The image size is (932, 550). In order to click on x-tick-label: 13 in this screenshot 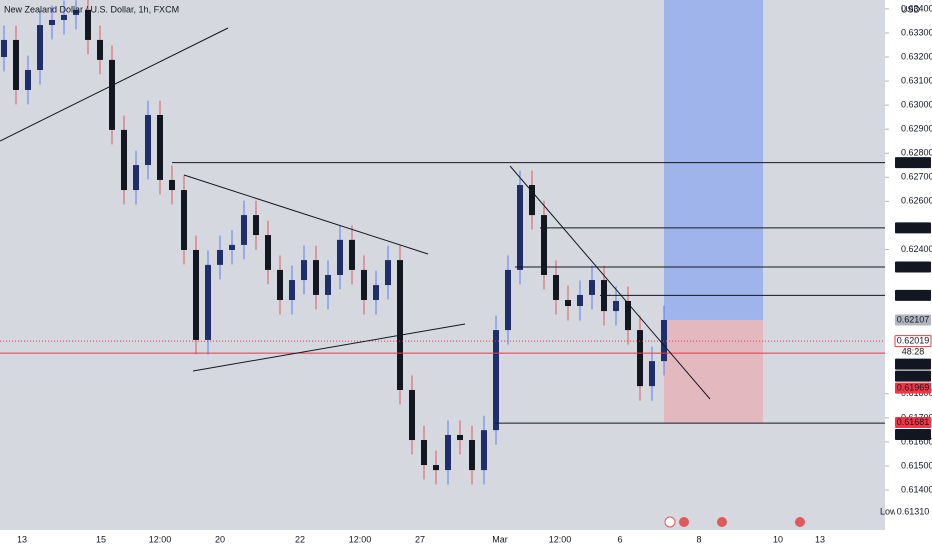, I will do `click(22, 539)`.